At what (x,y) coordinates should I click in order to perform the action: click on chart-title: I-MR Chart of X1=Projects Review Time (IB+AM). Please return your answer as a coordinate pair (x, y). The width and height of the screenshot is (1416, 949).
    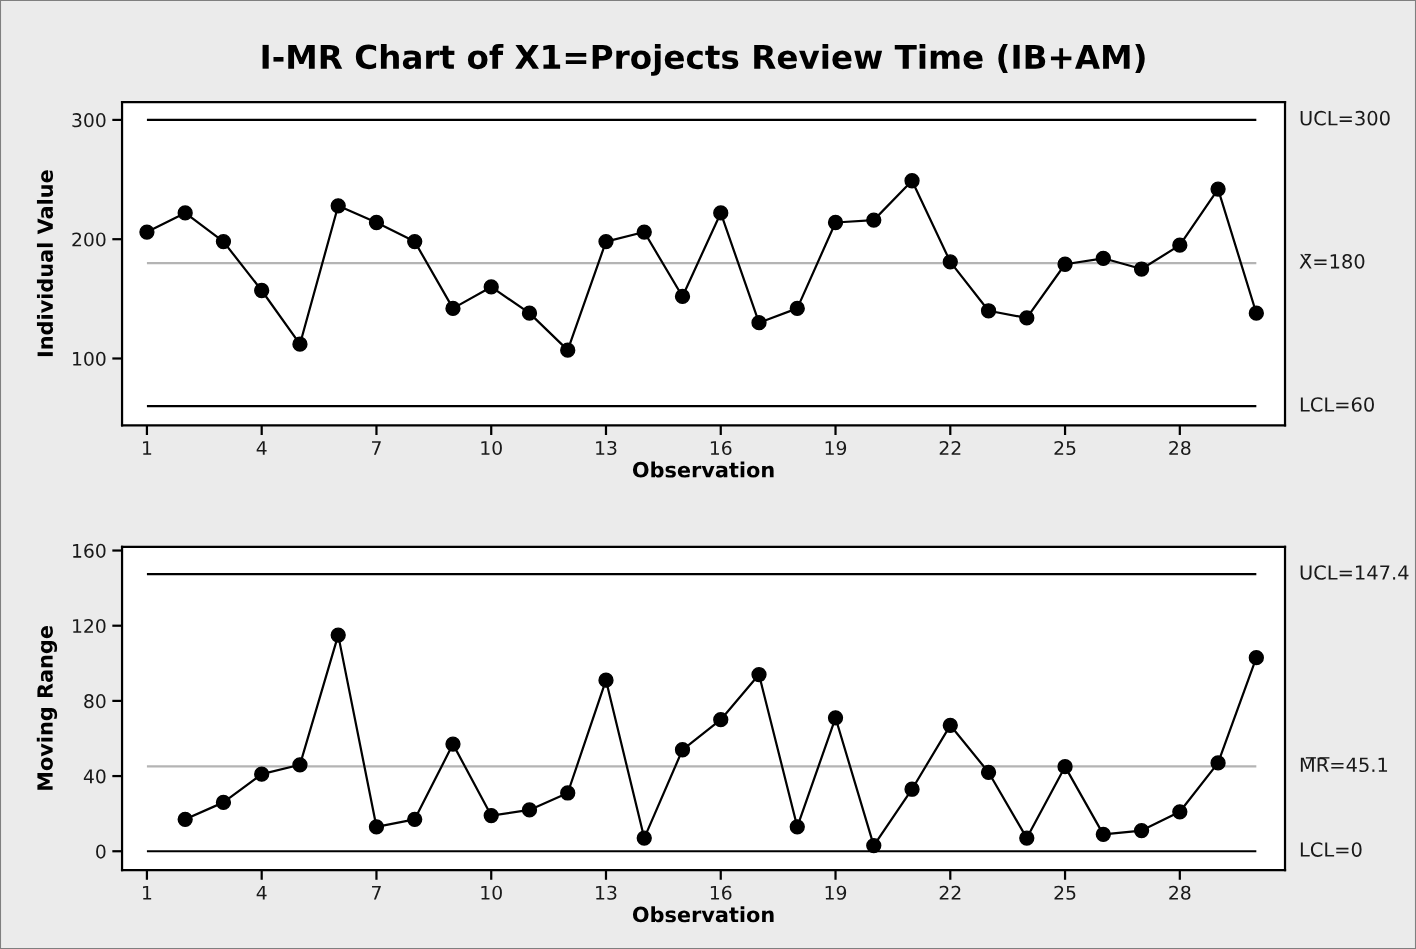
    Looking at the image, I should click on (703, 59).